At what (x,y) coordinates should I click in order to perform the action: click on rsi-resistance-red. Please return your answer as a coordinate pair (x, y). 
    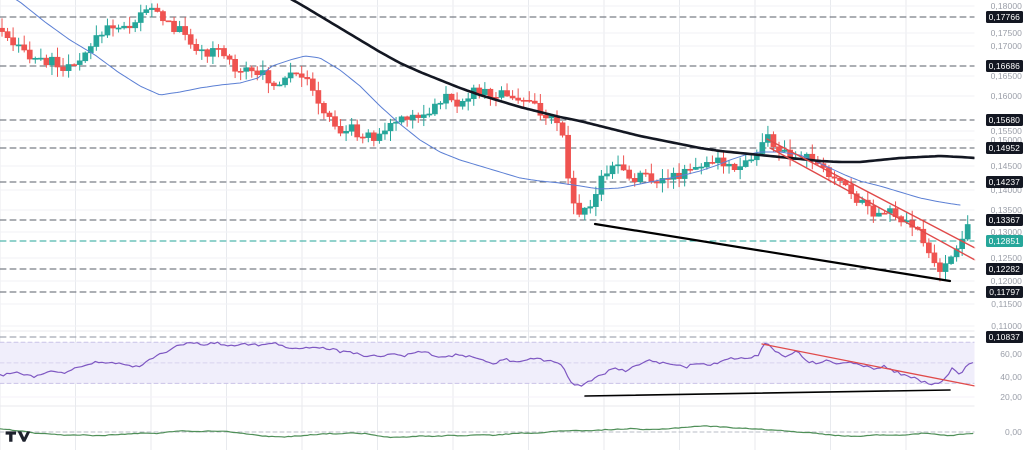
    Looking at the image, I should click on (868, 365).